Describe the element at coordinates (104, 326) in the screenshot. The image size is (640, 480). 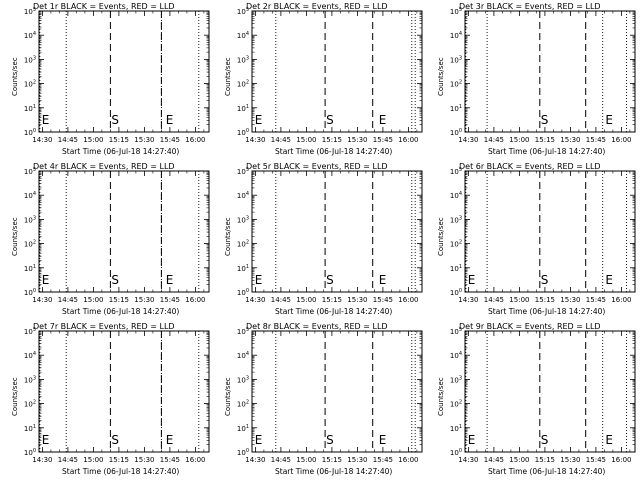
I see `panel-title: Det 7r BLACK = Events, RED = LLD` at that location.